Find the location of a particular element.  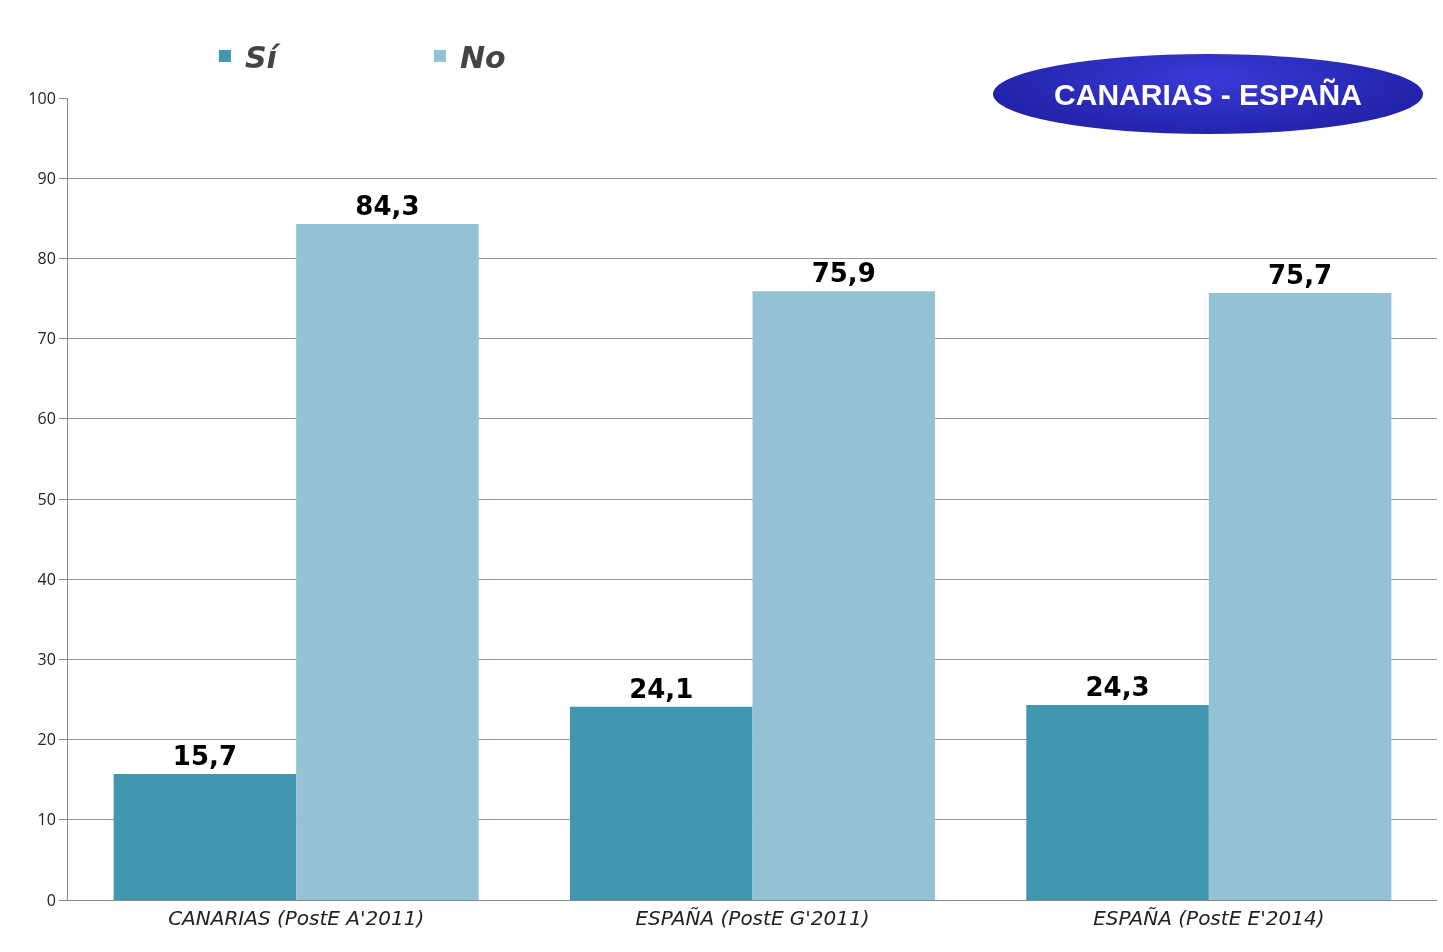

y-tick-label: 60 is located at coordinates (46, 418).